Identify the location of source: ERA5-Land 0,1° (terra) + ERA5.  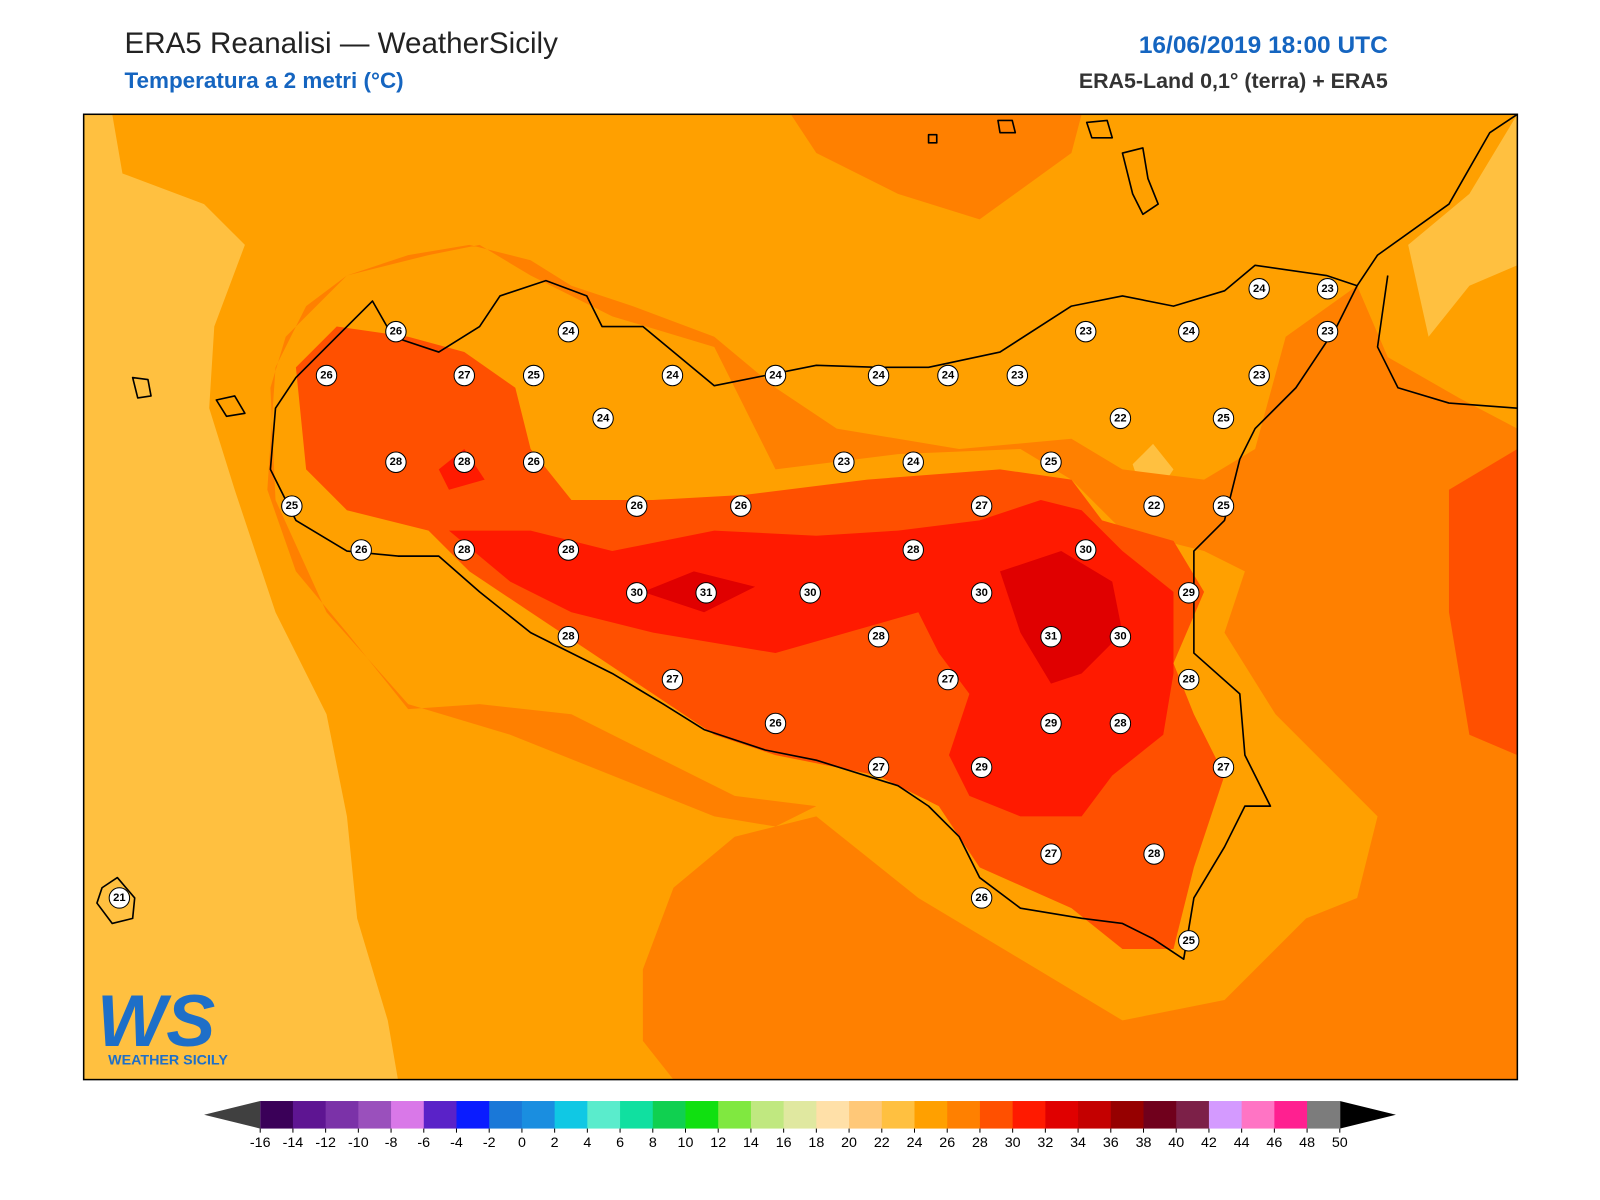
(1233, 81).